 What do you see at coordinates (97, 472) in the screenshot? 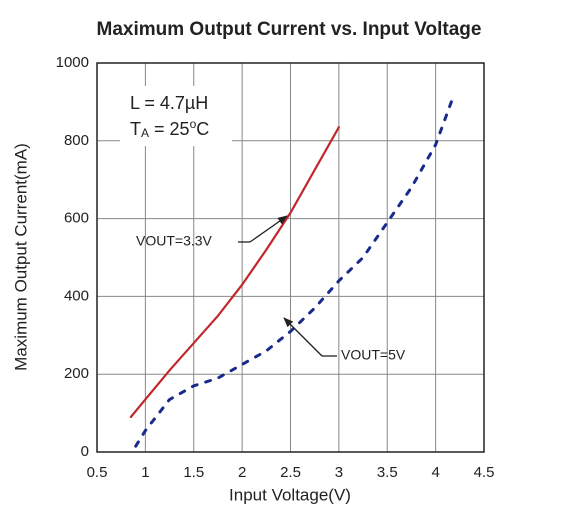
I see `x-tick-label: 0.5` at bounding box center [97, 472].